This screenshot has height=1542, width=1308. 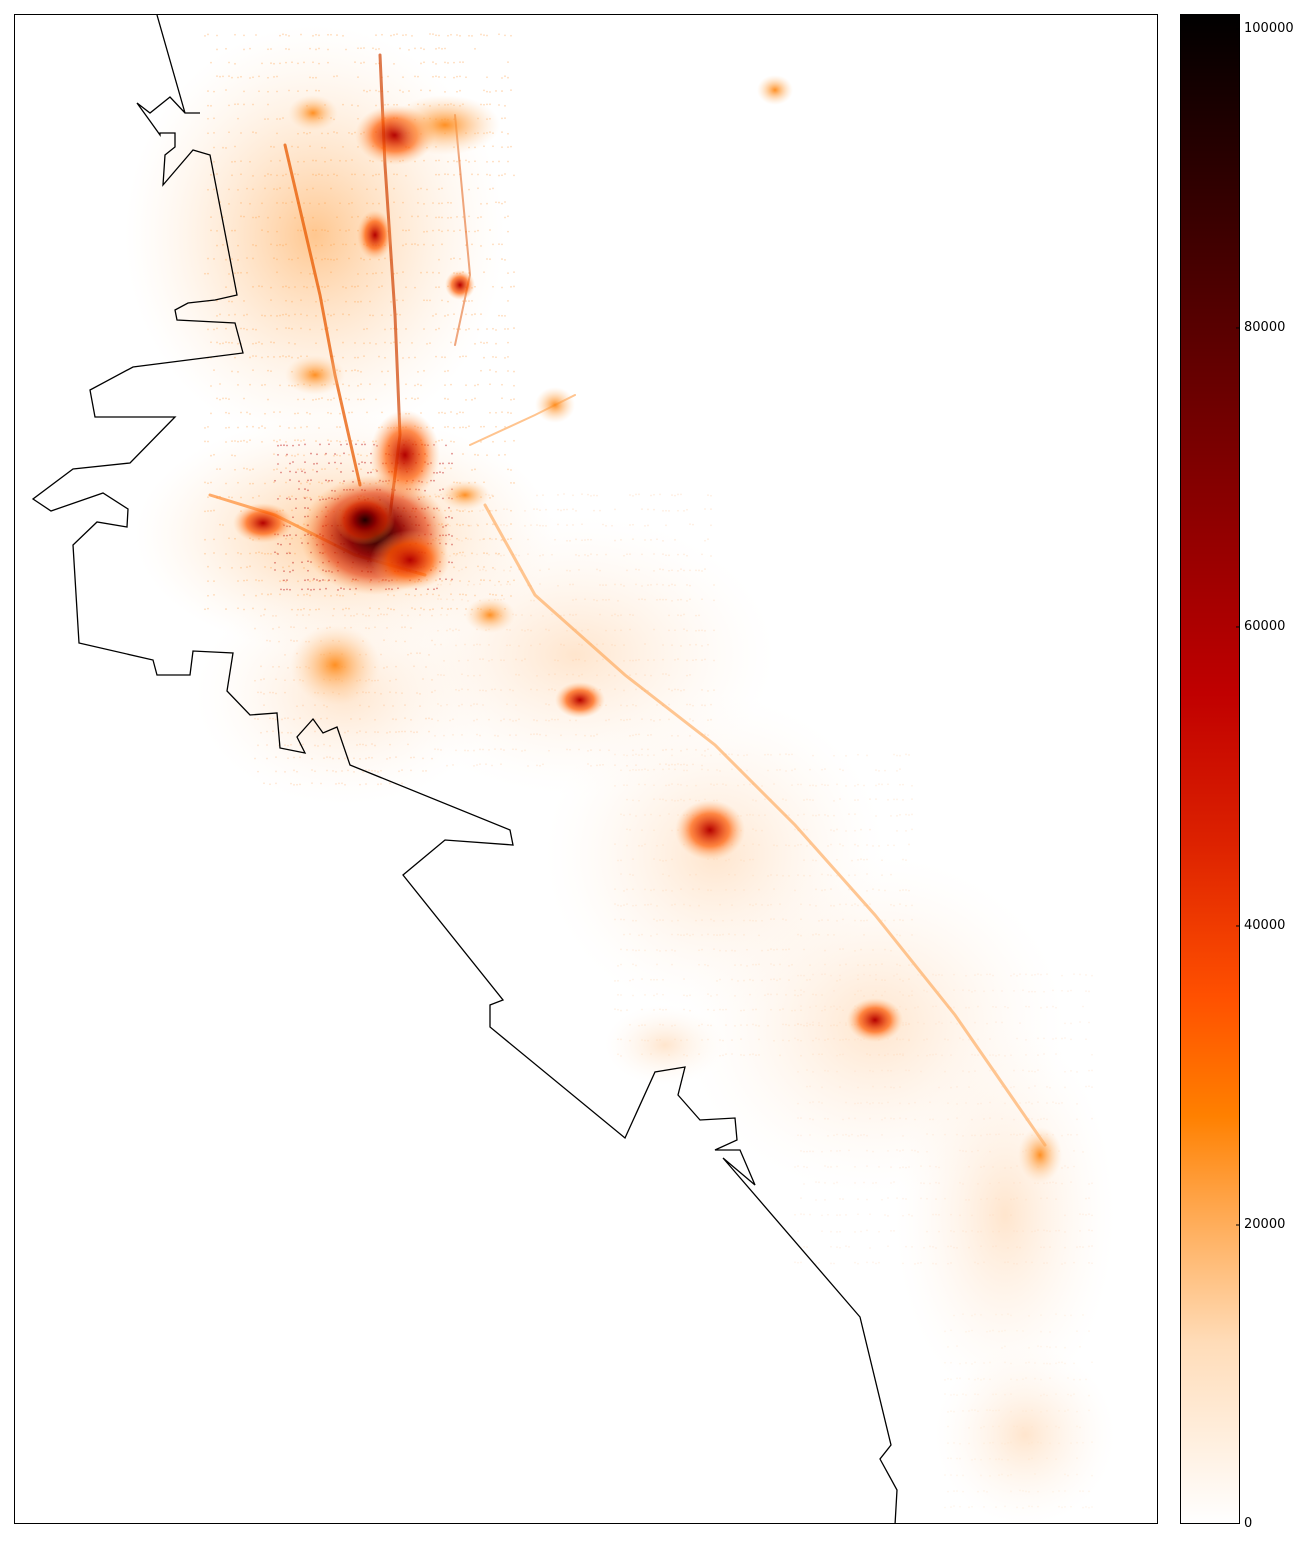 I want to click on colorbar-gradient, so click(x=1210, y=769).